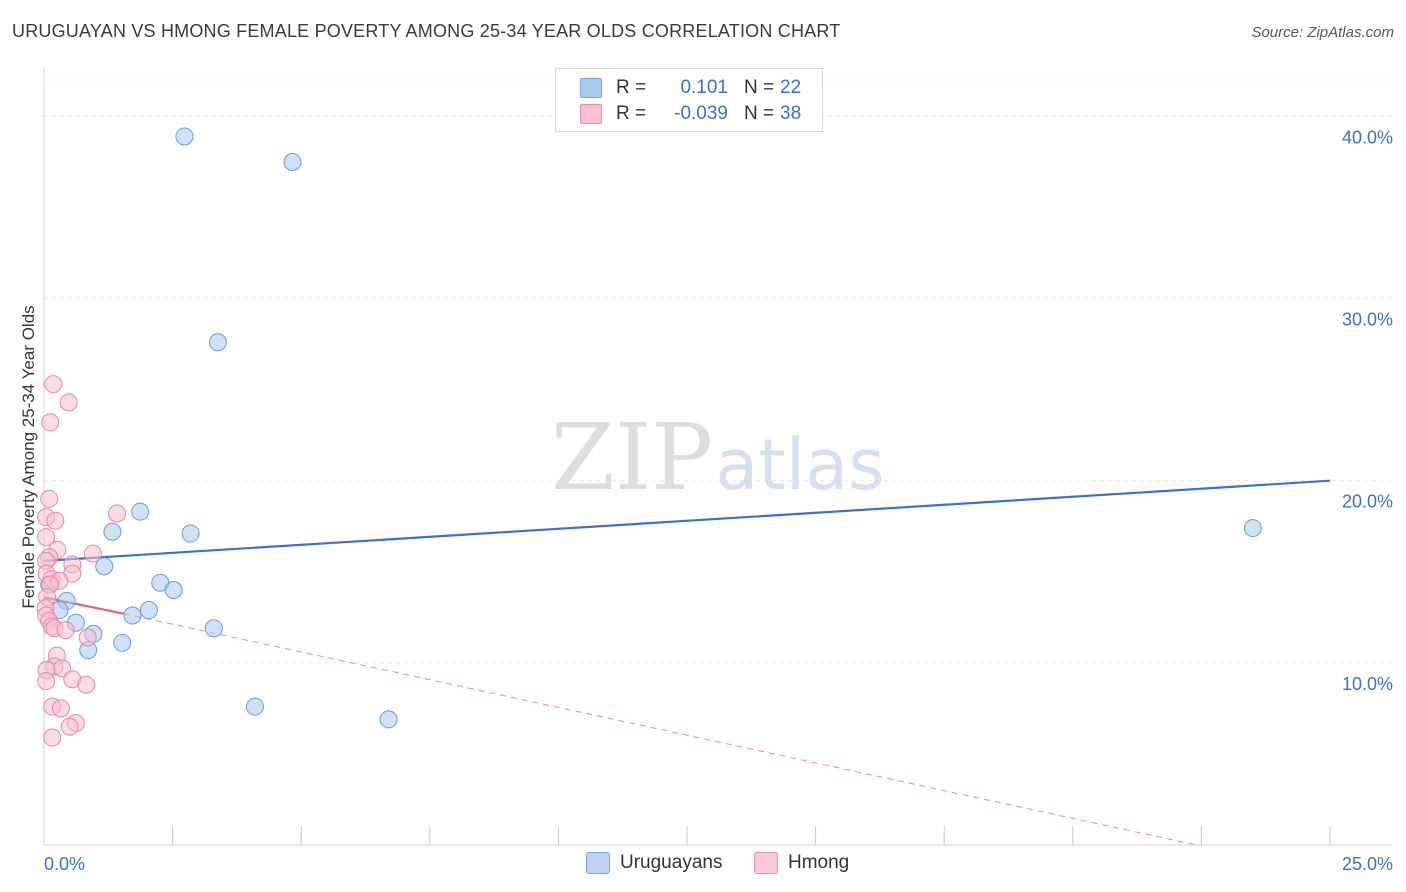 This screenshot has height=892, width=1406. I want to click on y-axis-label: Female Poverty Among 25-34 Year Olds, so click(28, 456).